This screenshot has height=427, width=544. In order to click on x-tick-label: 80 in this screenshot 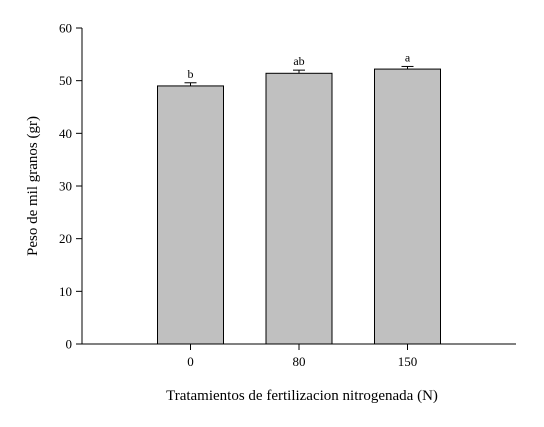, I will do `click(299, 361)`.